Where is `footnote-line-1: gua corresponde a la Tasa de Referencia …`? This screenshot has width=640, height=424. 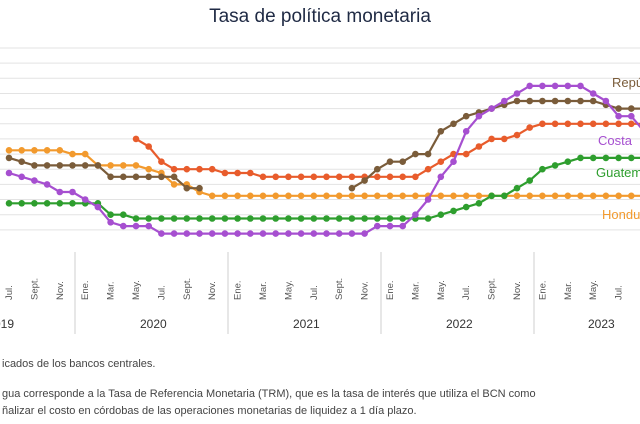 footnote-line-1: gua corresponde a la Tasa de Referencia … is located at coordinates (269, 394).